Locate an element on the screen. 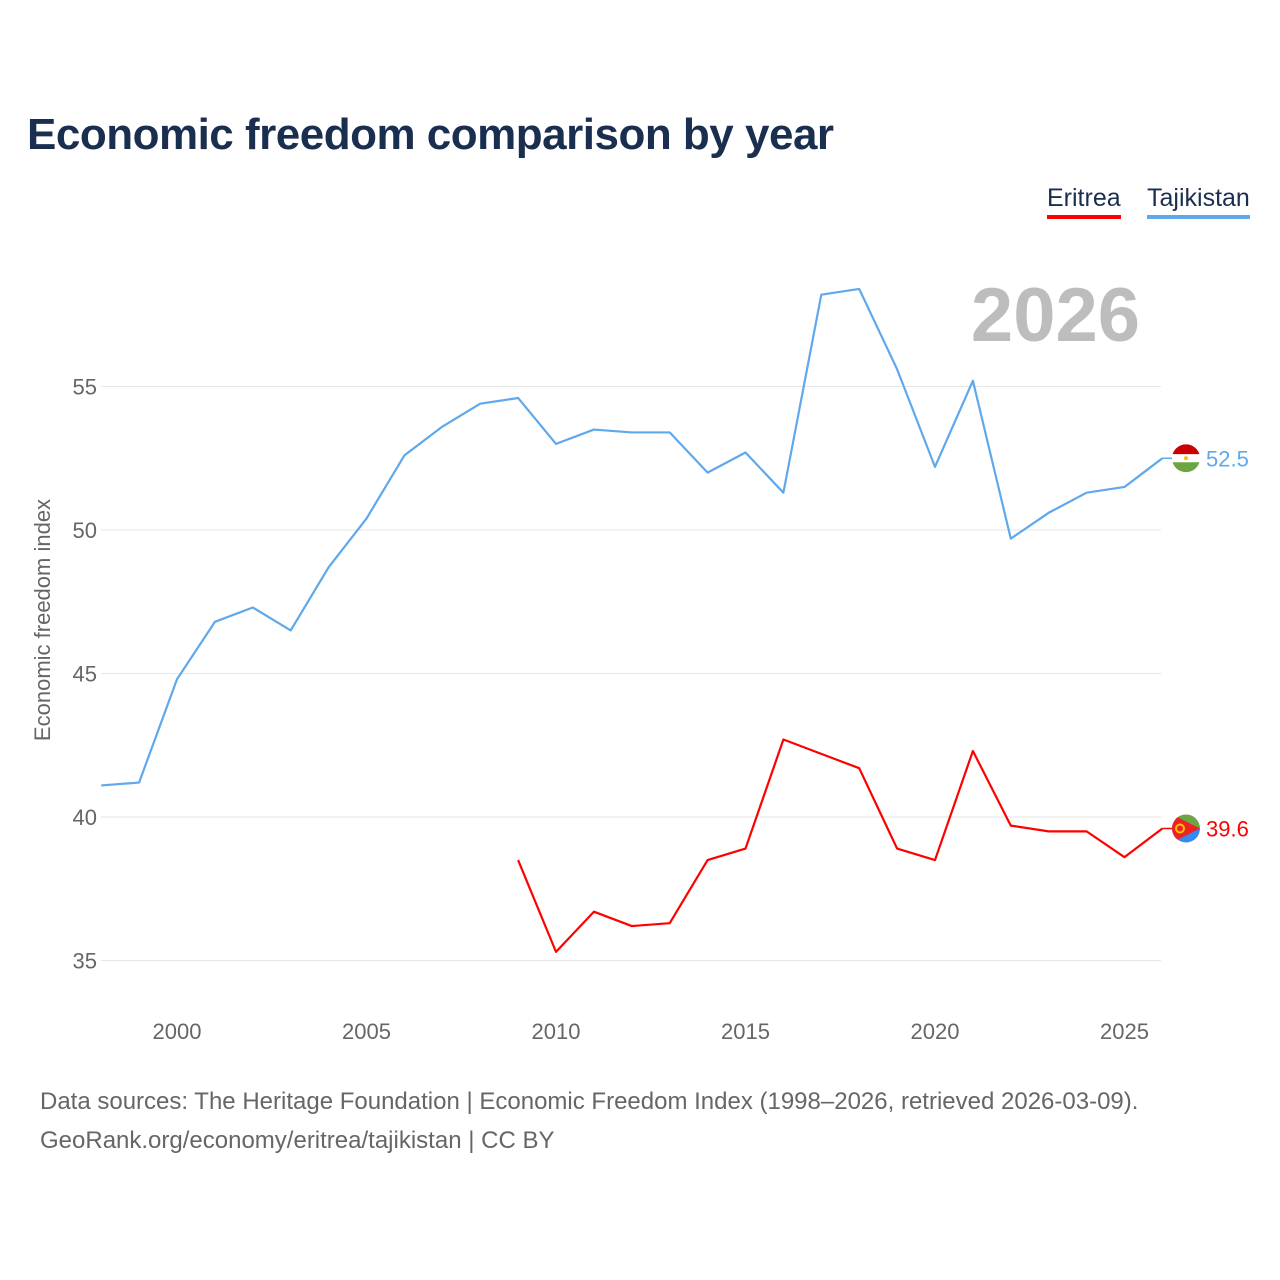 The height and width of the screenshot is (1280, 1280). y-tick-label: 40 is located at coordinates (85, 817).